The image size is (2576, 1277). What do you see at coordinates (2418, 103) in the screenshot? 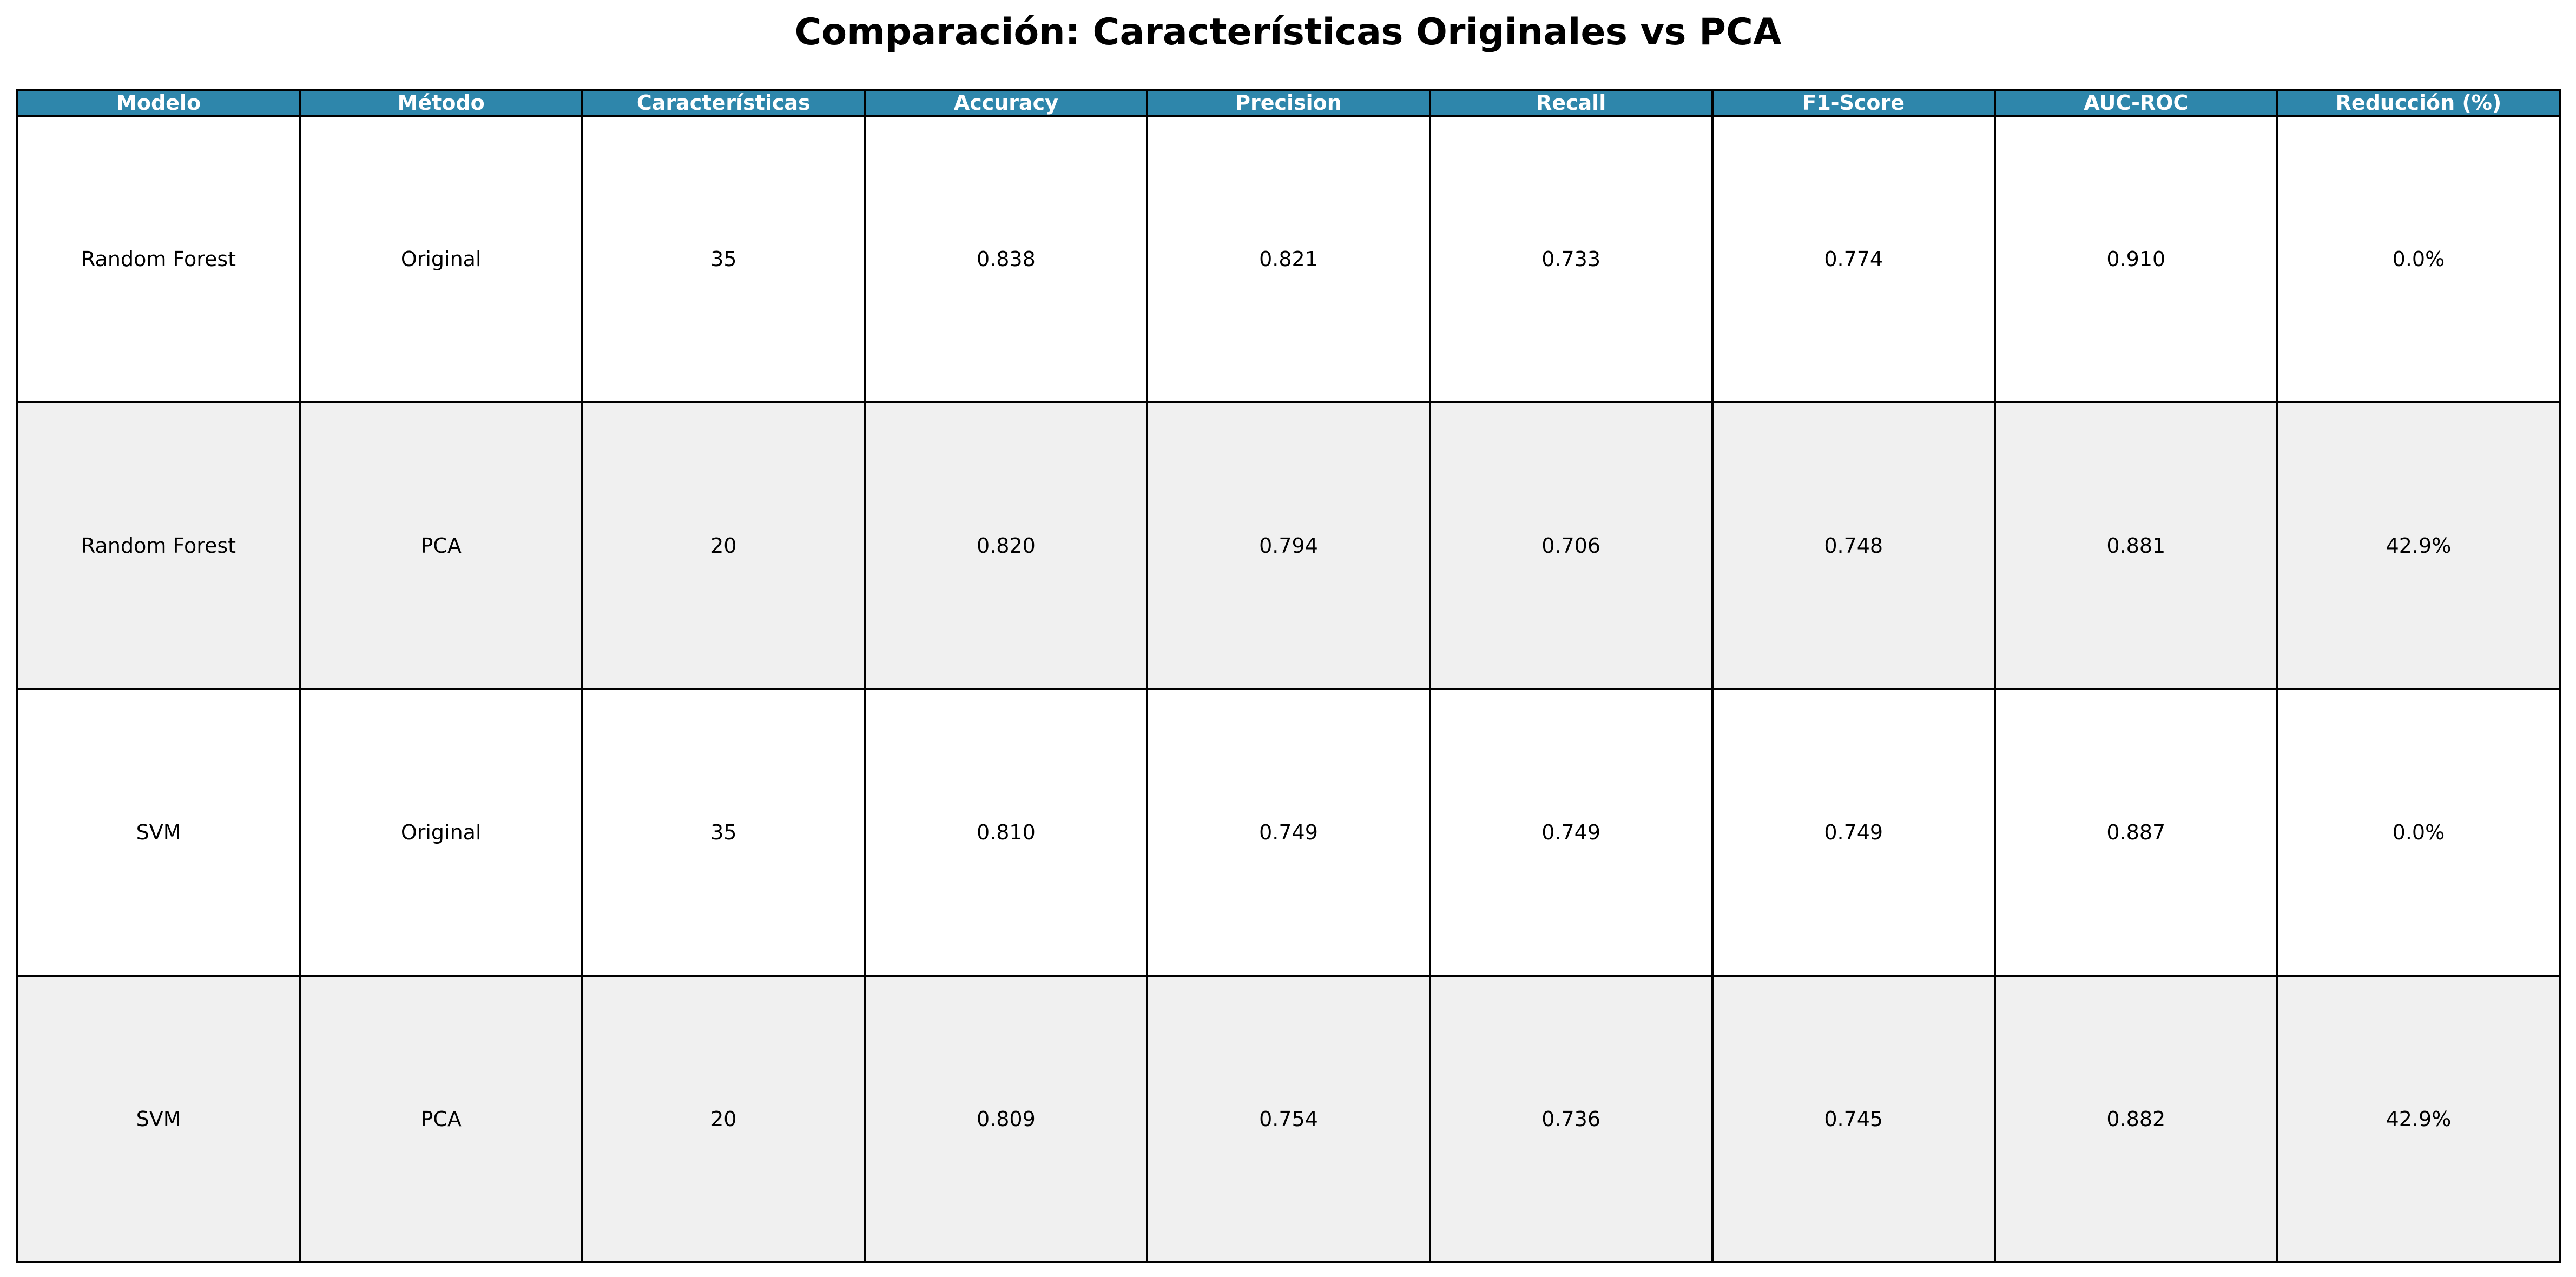
I see `column-header: Reducción (%)` at bounding box center [2418, 103].